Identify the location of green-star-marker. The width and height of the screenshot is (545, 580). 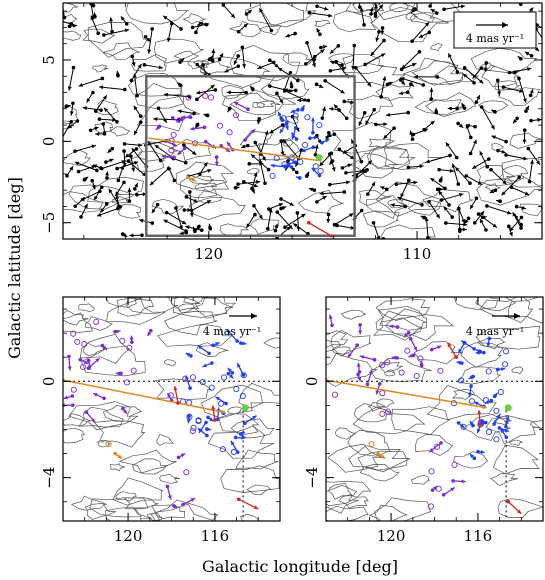
(245, 408).